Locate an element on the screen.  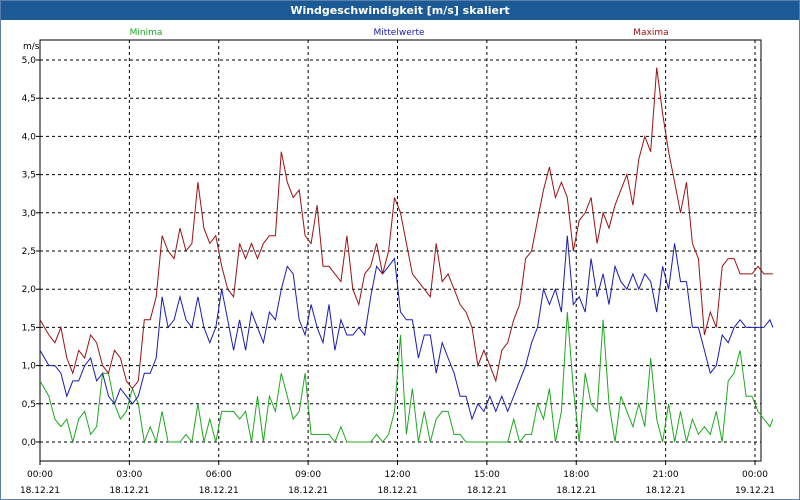
window-title: Windgeschwindigkeit [m/s] skaliert is located at coordinates (400, 10).